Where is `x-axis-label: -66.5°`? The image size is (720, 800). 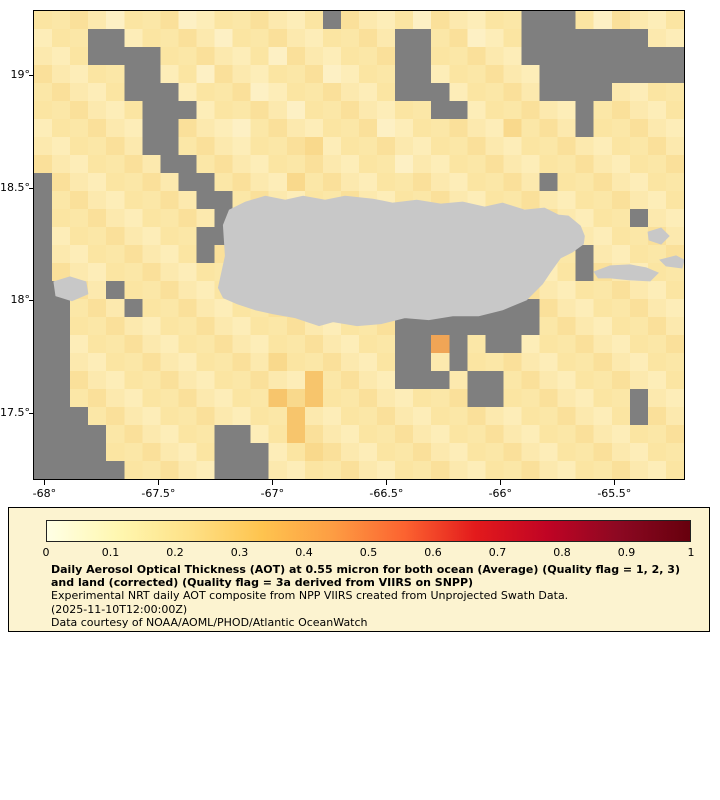 x-axis-label: -66.5° is located at coordinates (386, 493).